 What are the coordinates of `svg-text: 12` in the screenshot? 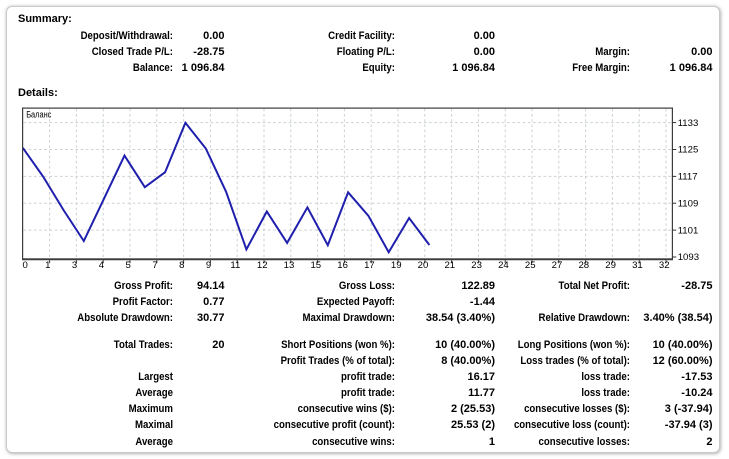 It's located at (262, 265).